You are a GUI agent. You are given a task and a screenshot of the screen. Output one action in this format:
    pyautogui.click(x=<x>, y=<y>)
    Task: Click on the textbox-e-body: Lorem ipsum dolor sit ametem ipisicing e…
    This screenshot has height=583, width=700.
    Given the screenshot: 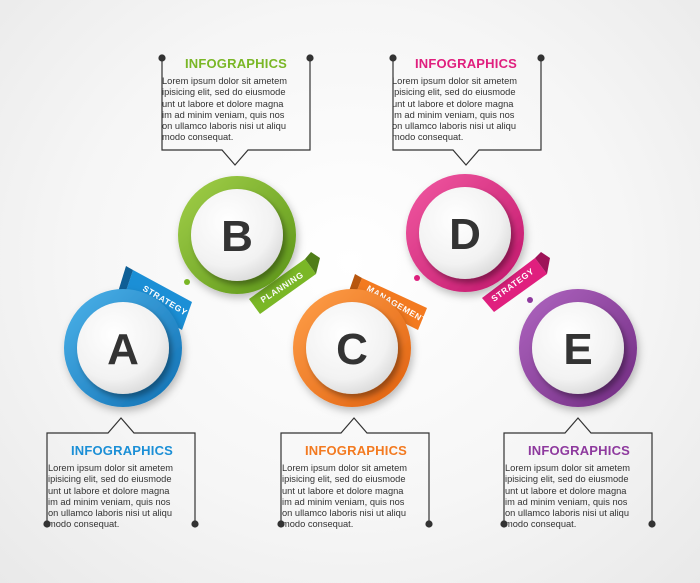 What is the action you would take?
    pyautogui.click(x=579, y=497)
    